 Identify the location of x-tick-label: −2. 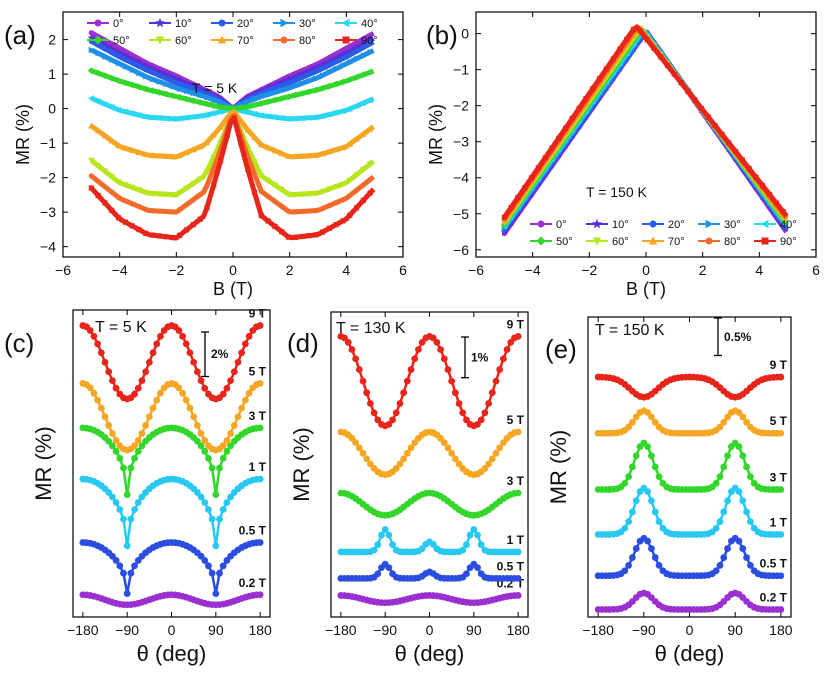
(589, 270).